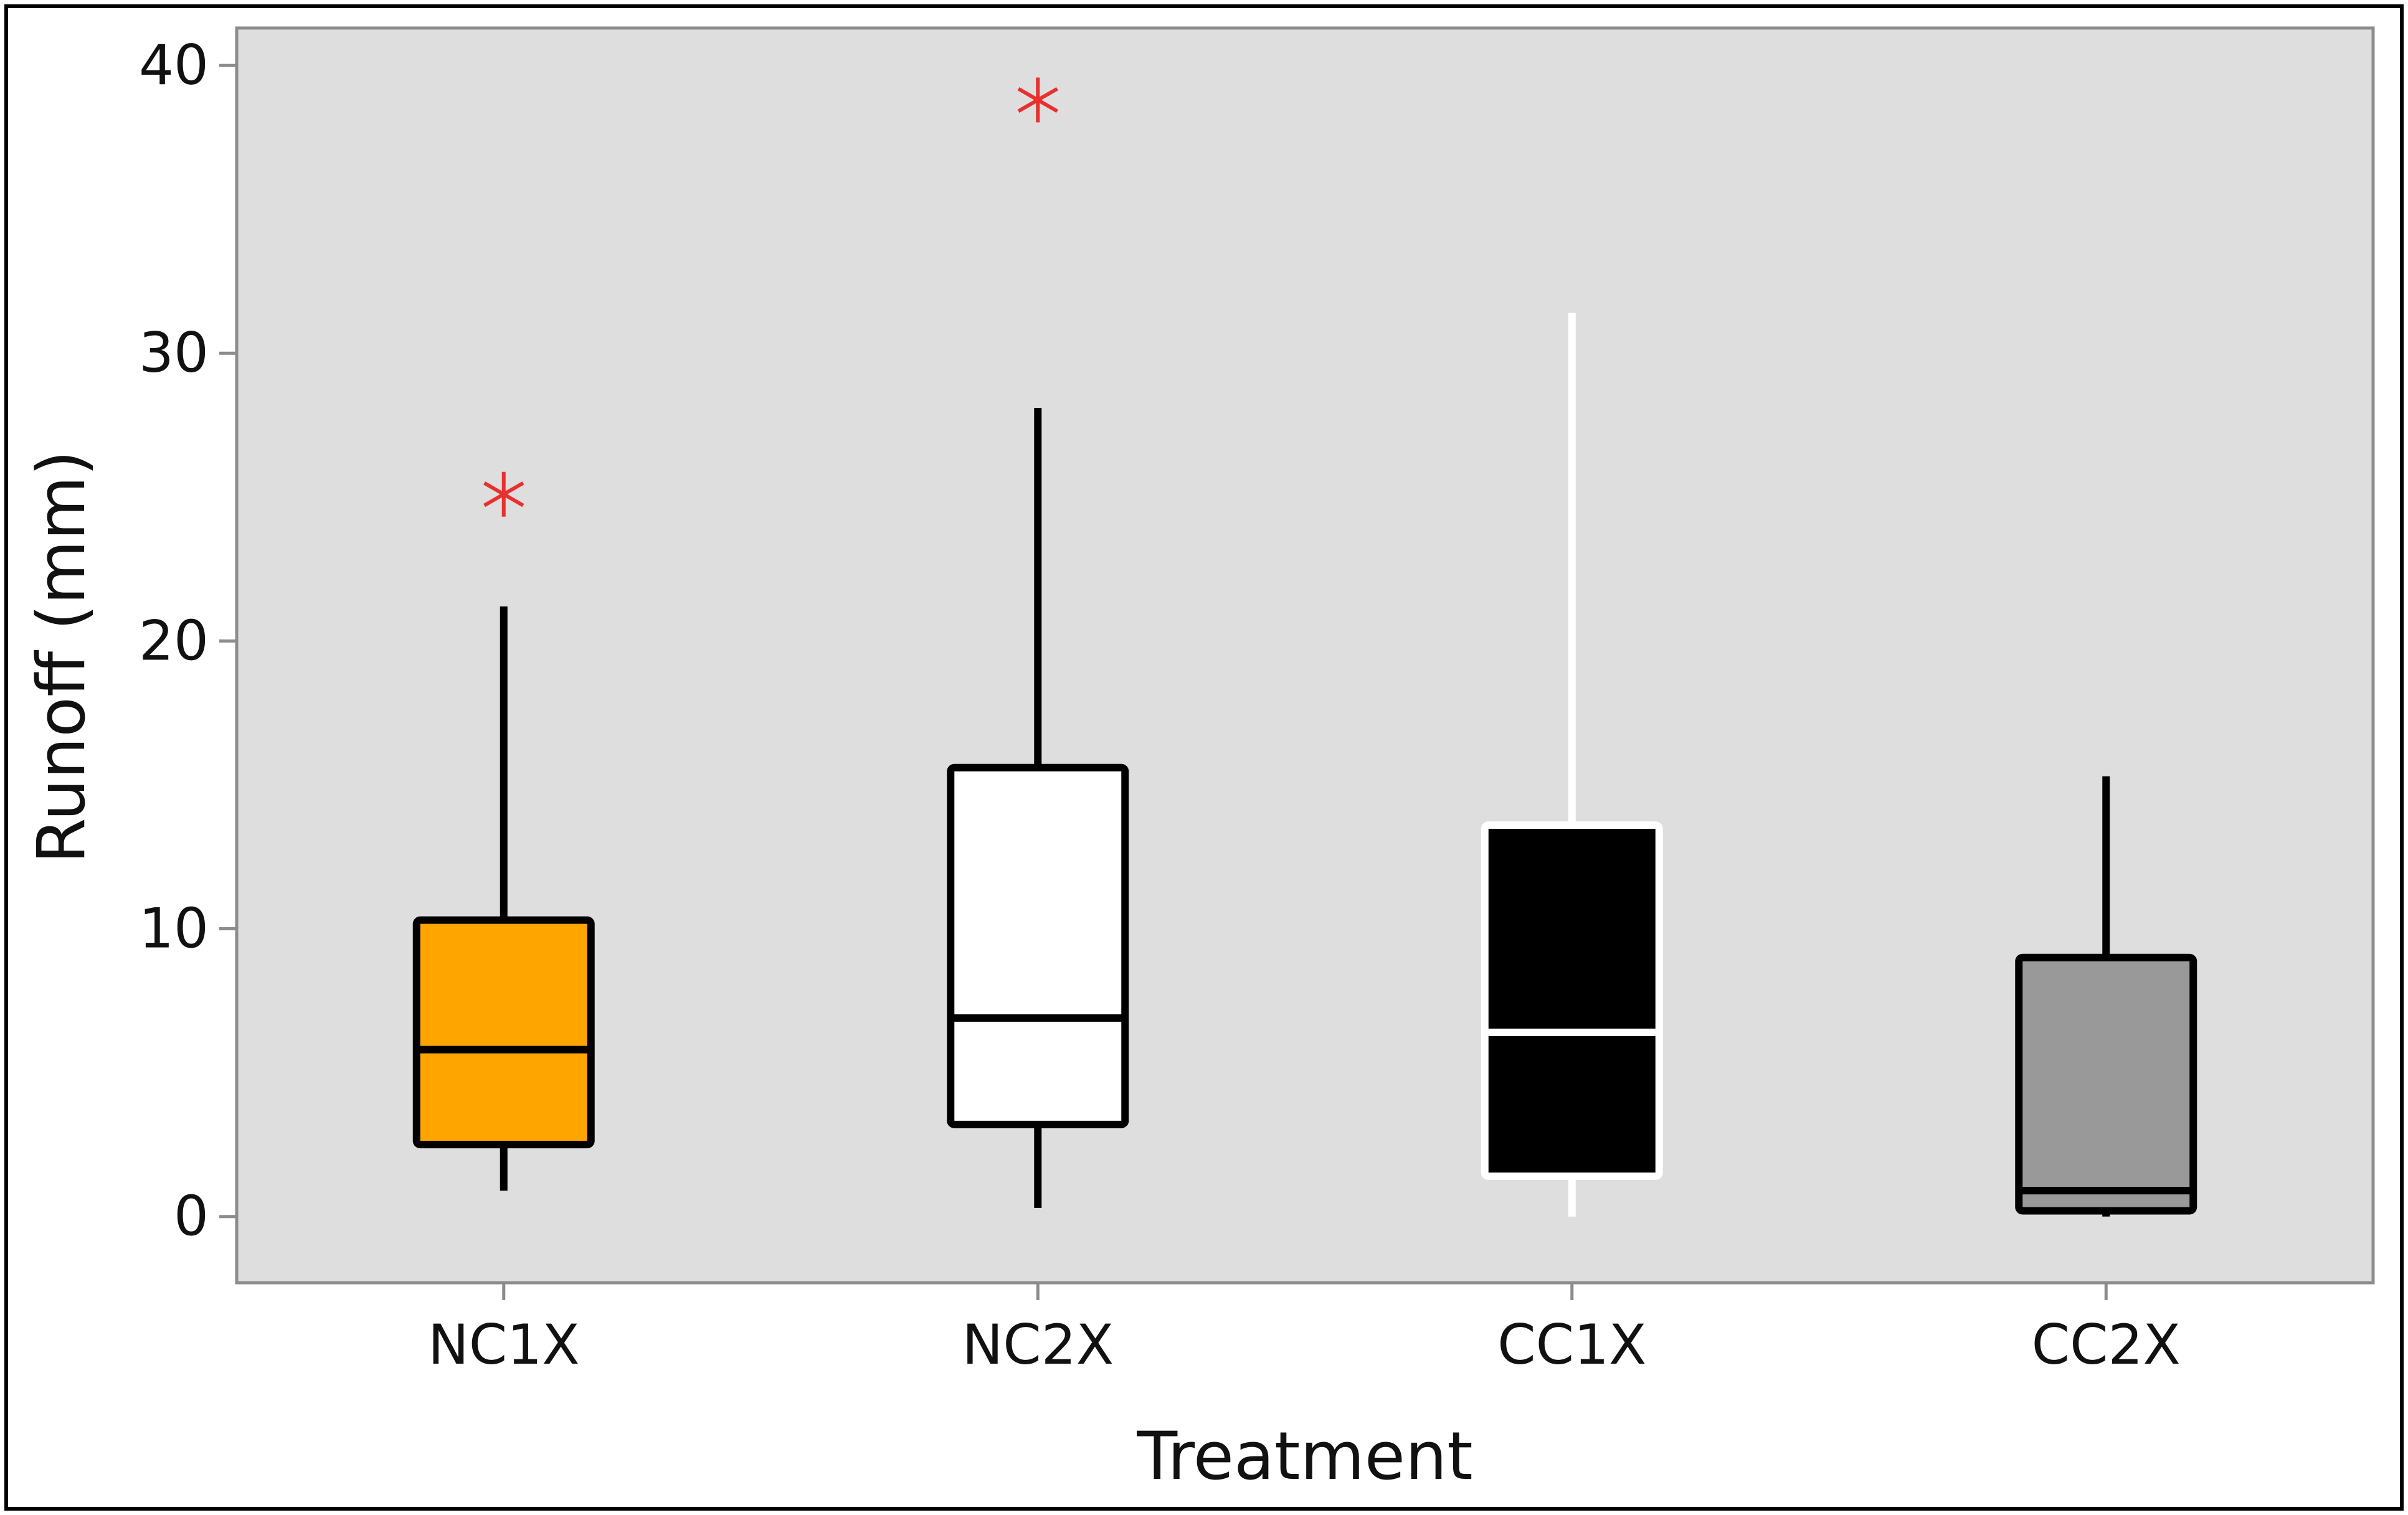  I want to click on y-axis-title: Runoff (mm), so click(61, 657).